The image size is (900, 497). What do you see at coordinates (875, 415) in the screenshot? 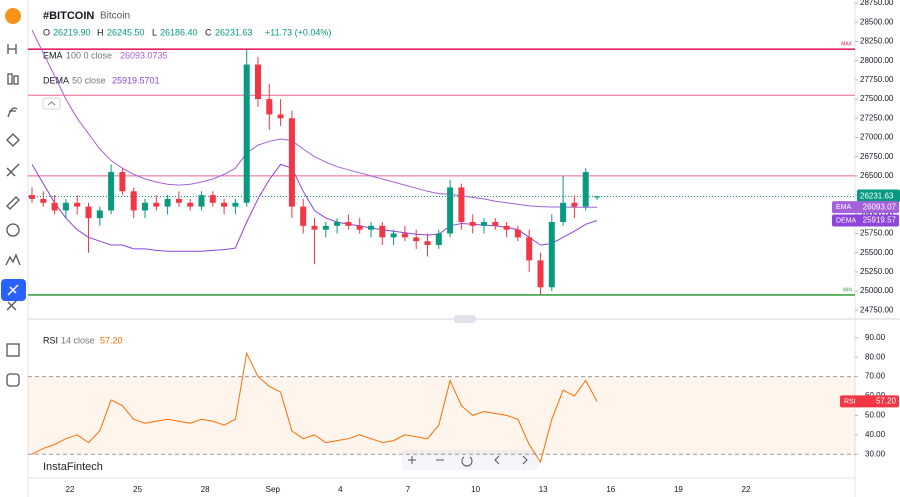
I see `y-tick-label: 50.00` at bounding box center [875, 415].